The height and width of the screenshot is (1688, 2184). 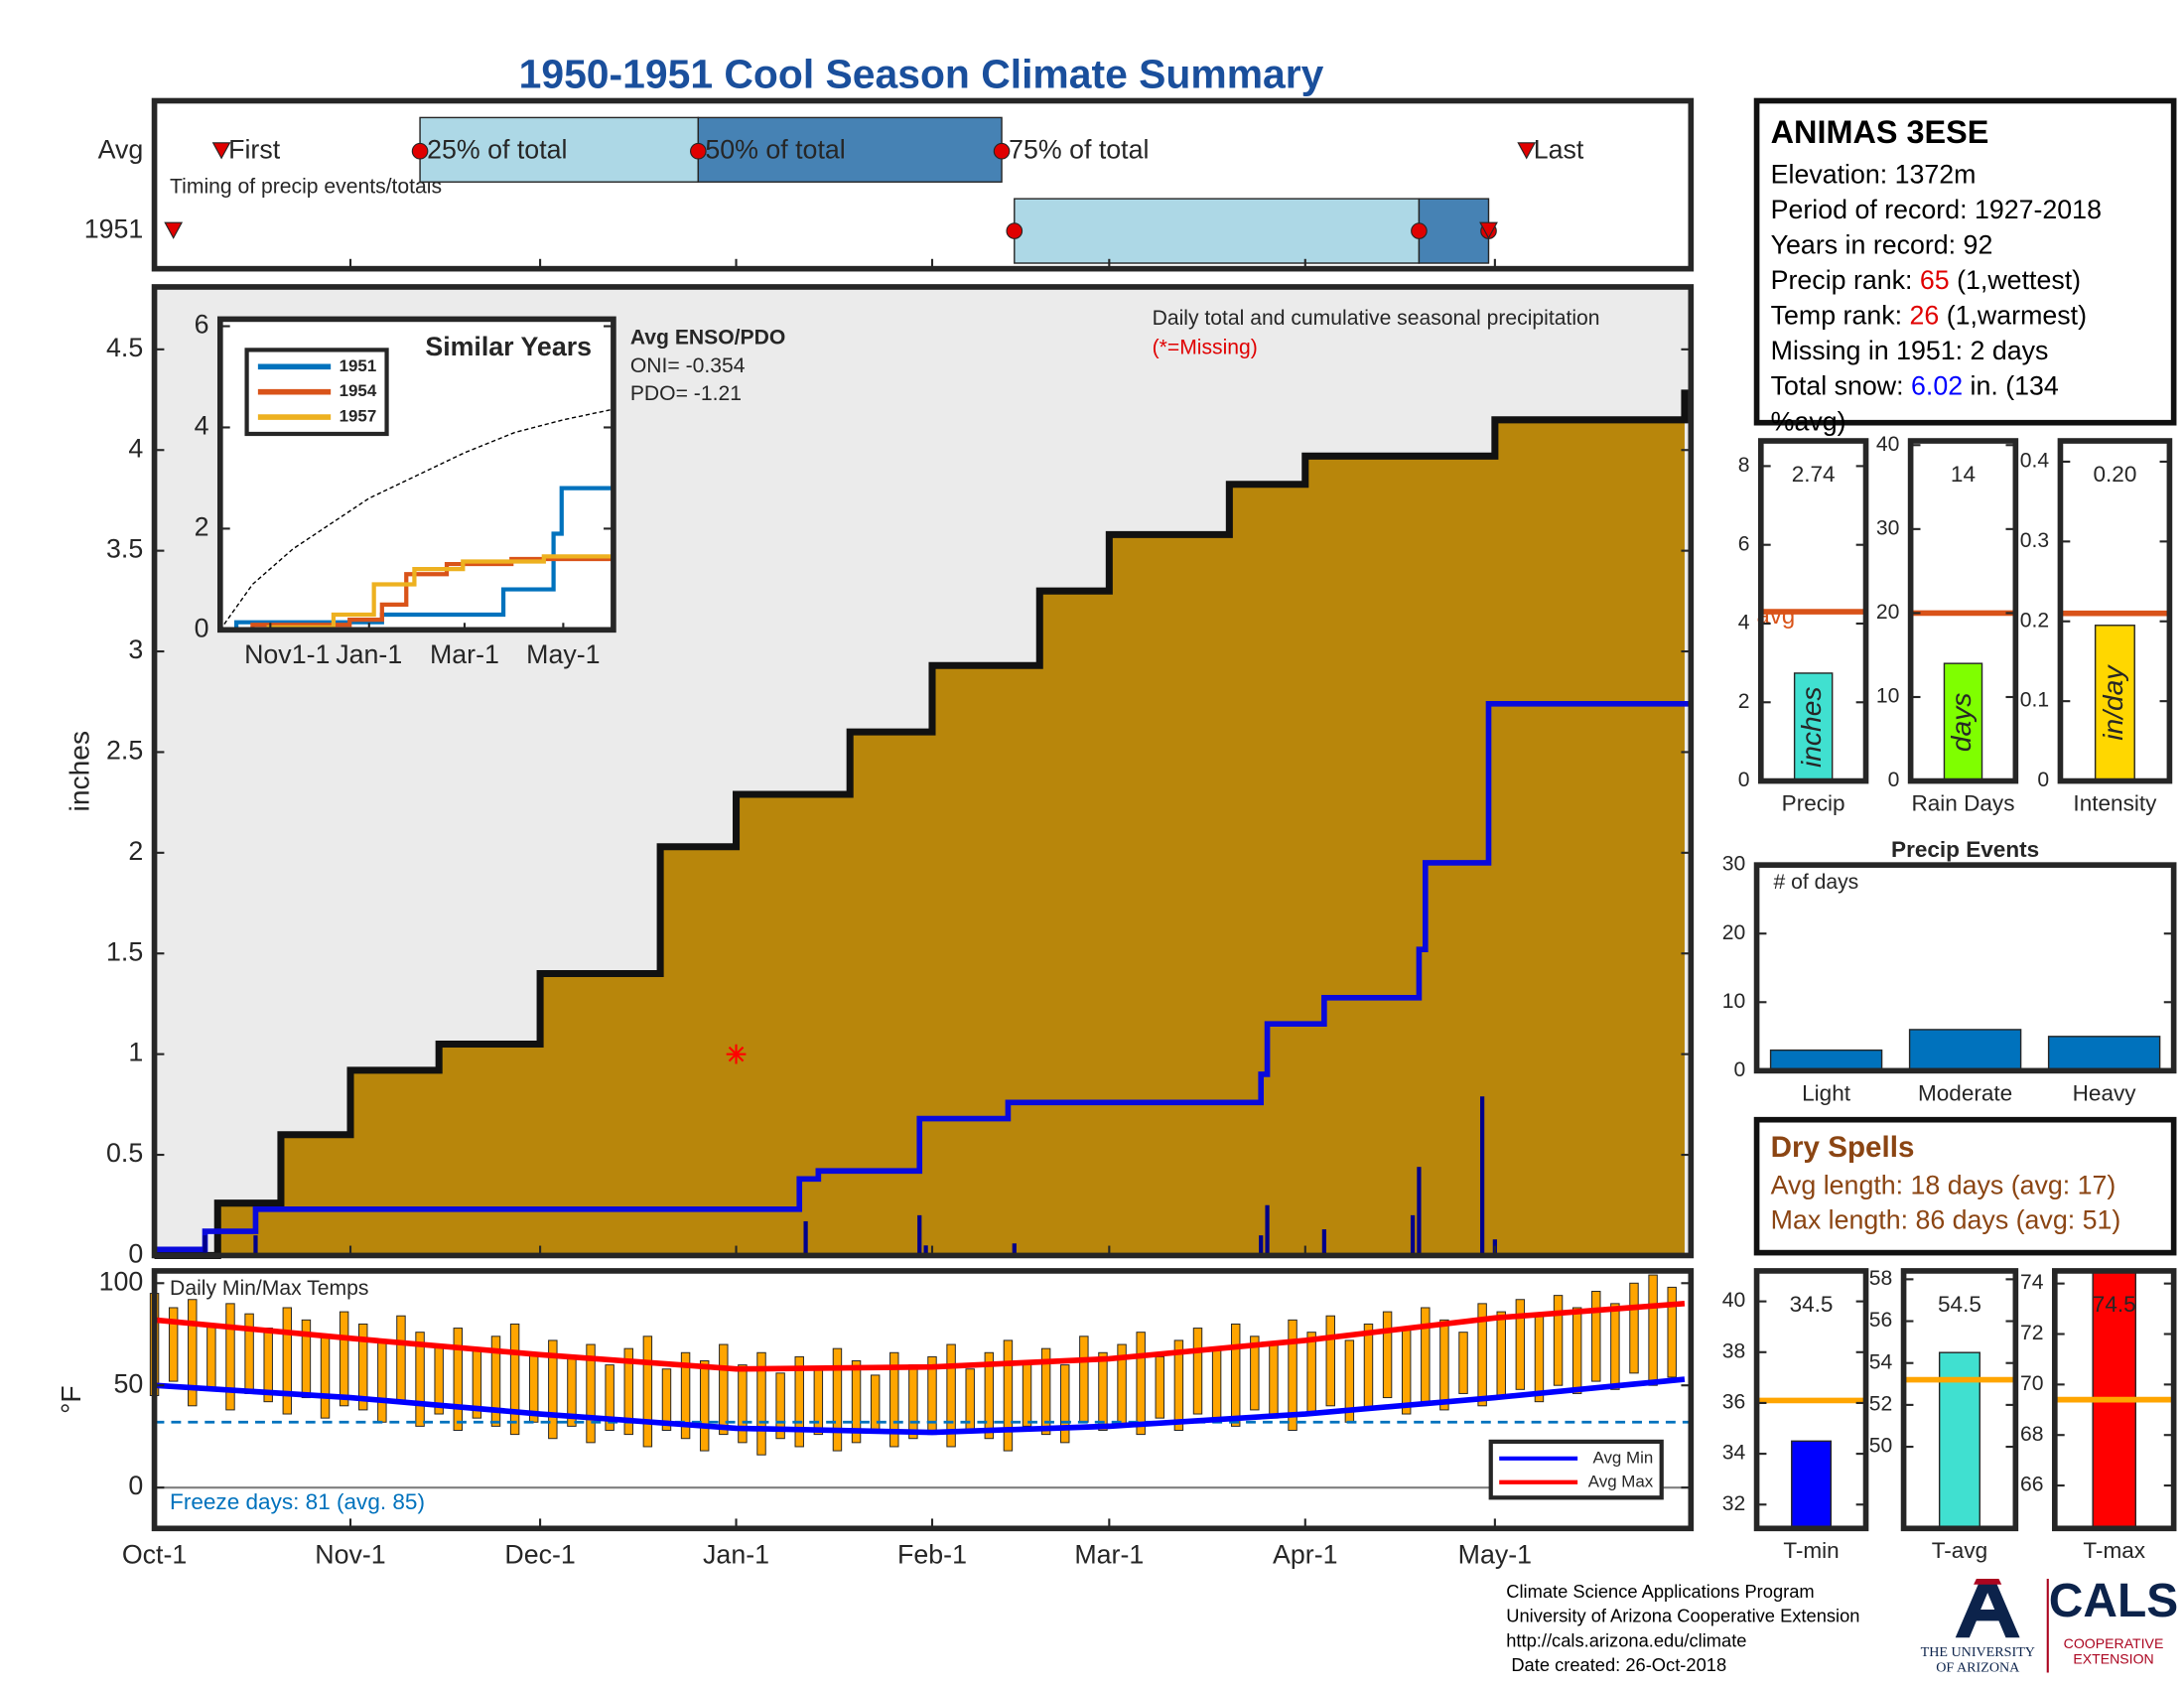 I want to click on y-tick-label: 50, so click(x=1880, y=1446).